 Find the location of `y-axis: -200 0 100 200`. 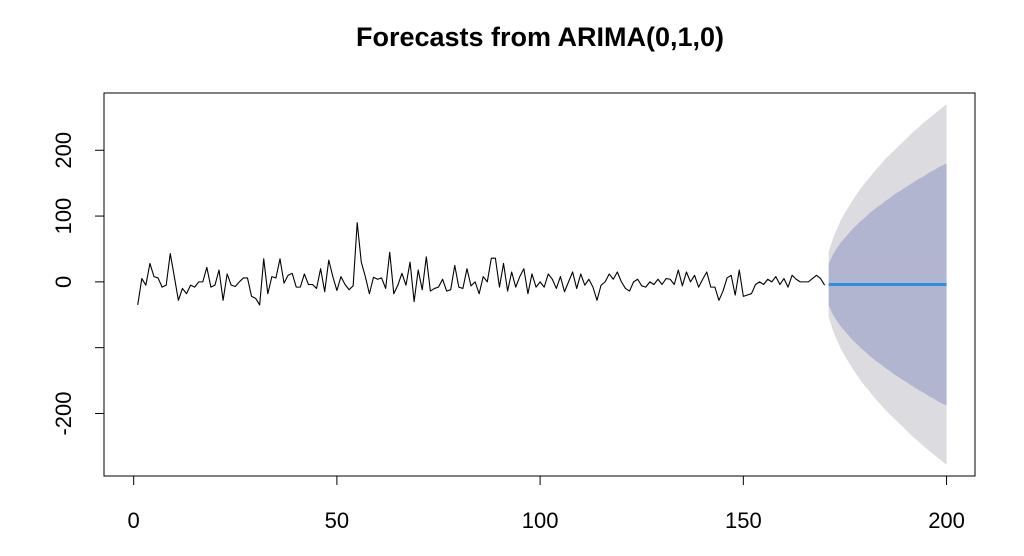

y-axis: -200 0 100 200 is located at coordinates (78, 284).